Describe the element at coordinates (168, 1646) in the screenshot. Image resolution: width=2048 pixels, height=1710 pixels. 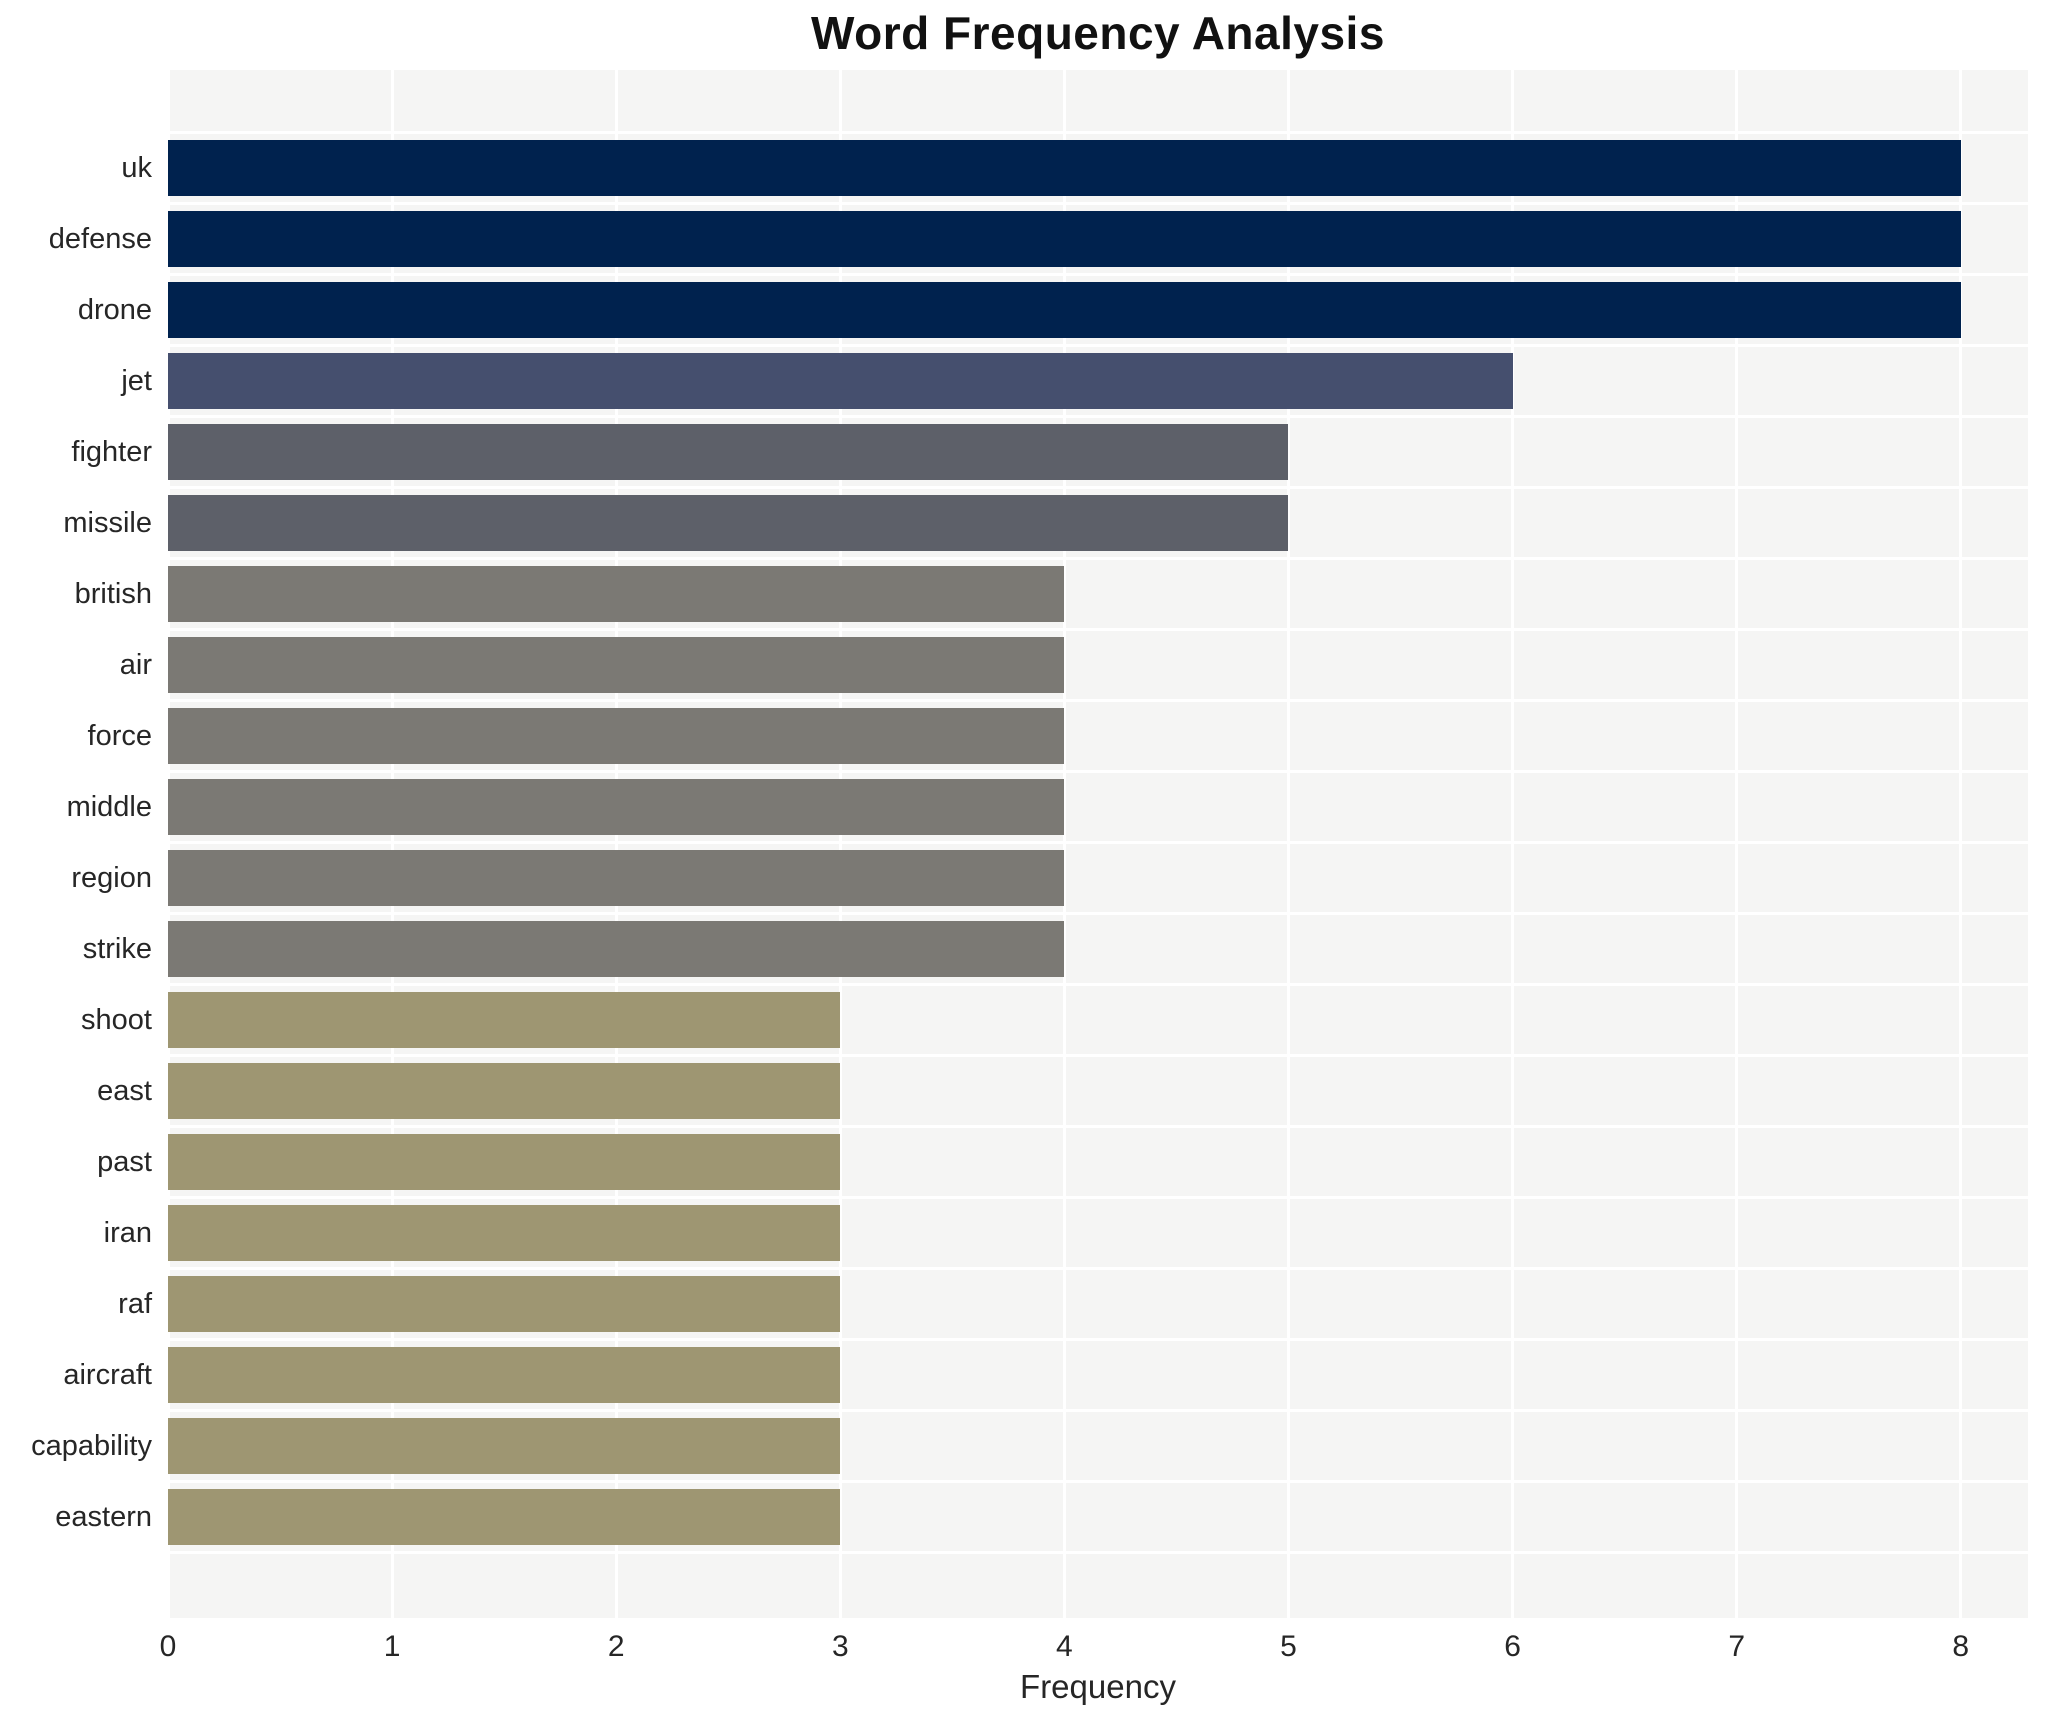
I see `x-tick-label-0: 0` at that location.